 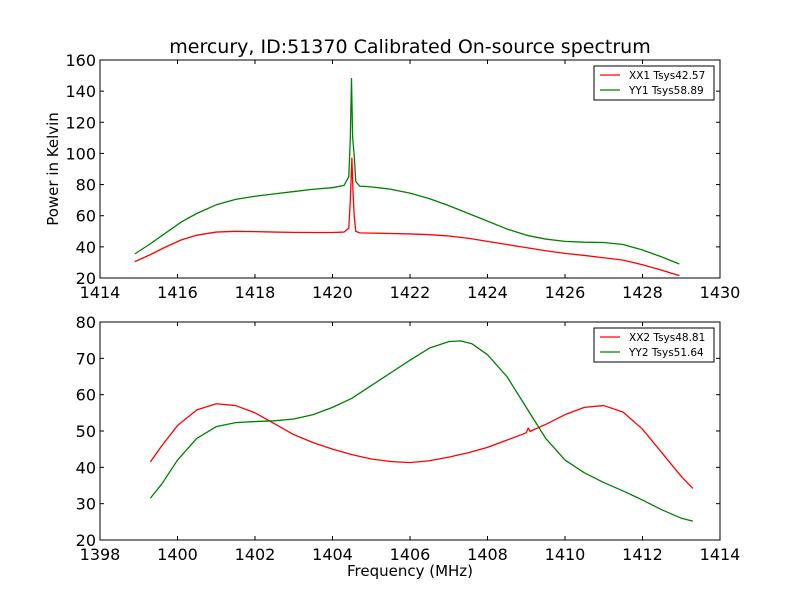 I want to click on series-line-xx1, so click(x=407, y=217).